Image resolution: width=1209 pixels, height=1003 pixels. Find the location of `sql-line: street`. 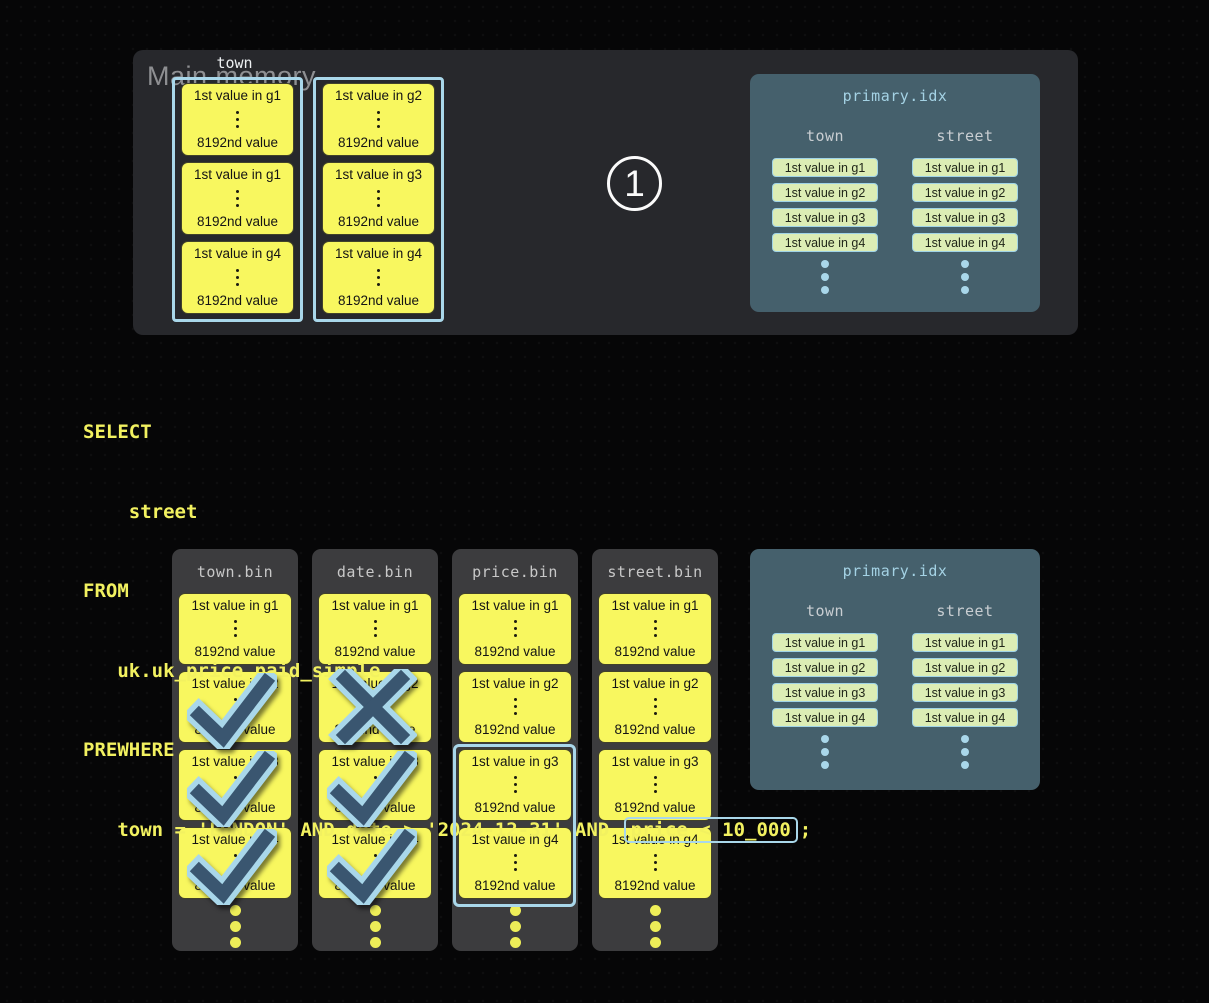

sql-line: street is located at coordinates (140, 511).